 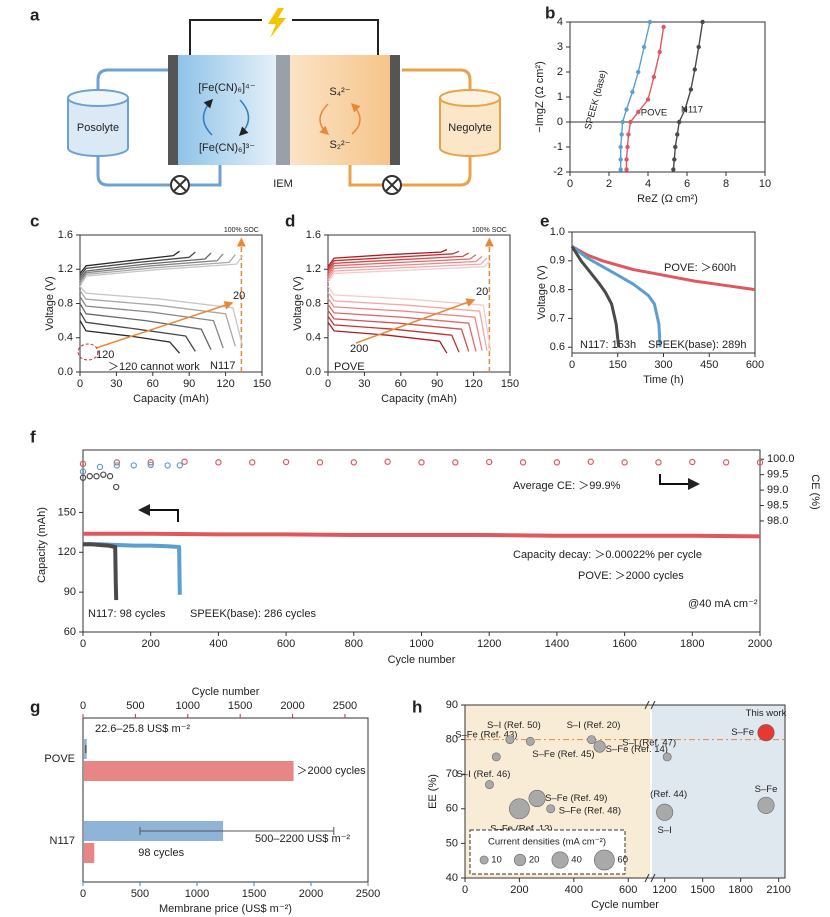 I want to click on electrode, so click(x=173, y=110).